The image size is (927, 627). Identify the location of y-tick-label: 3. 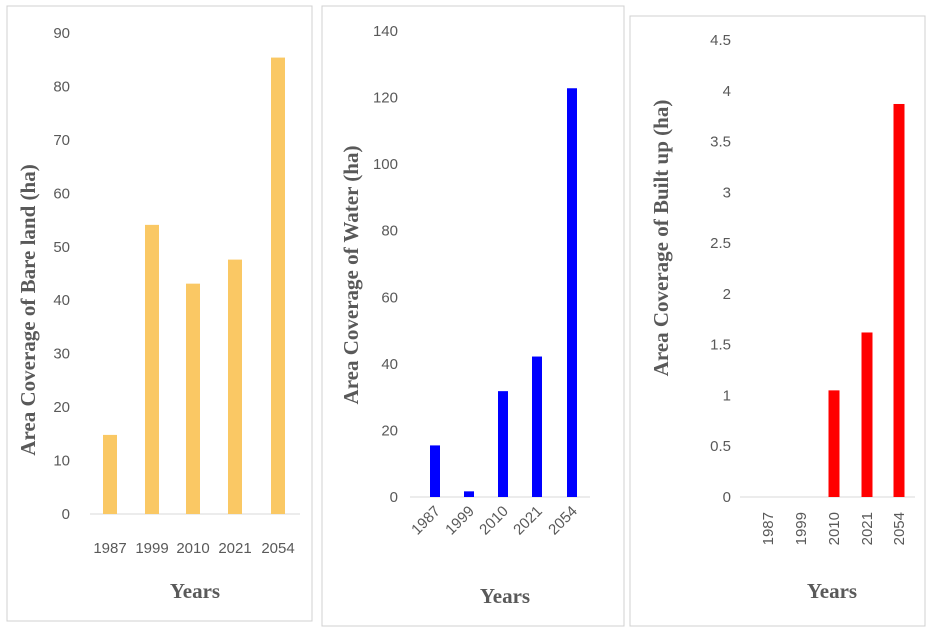
(727, 192).